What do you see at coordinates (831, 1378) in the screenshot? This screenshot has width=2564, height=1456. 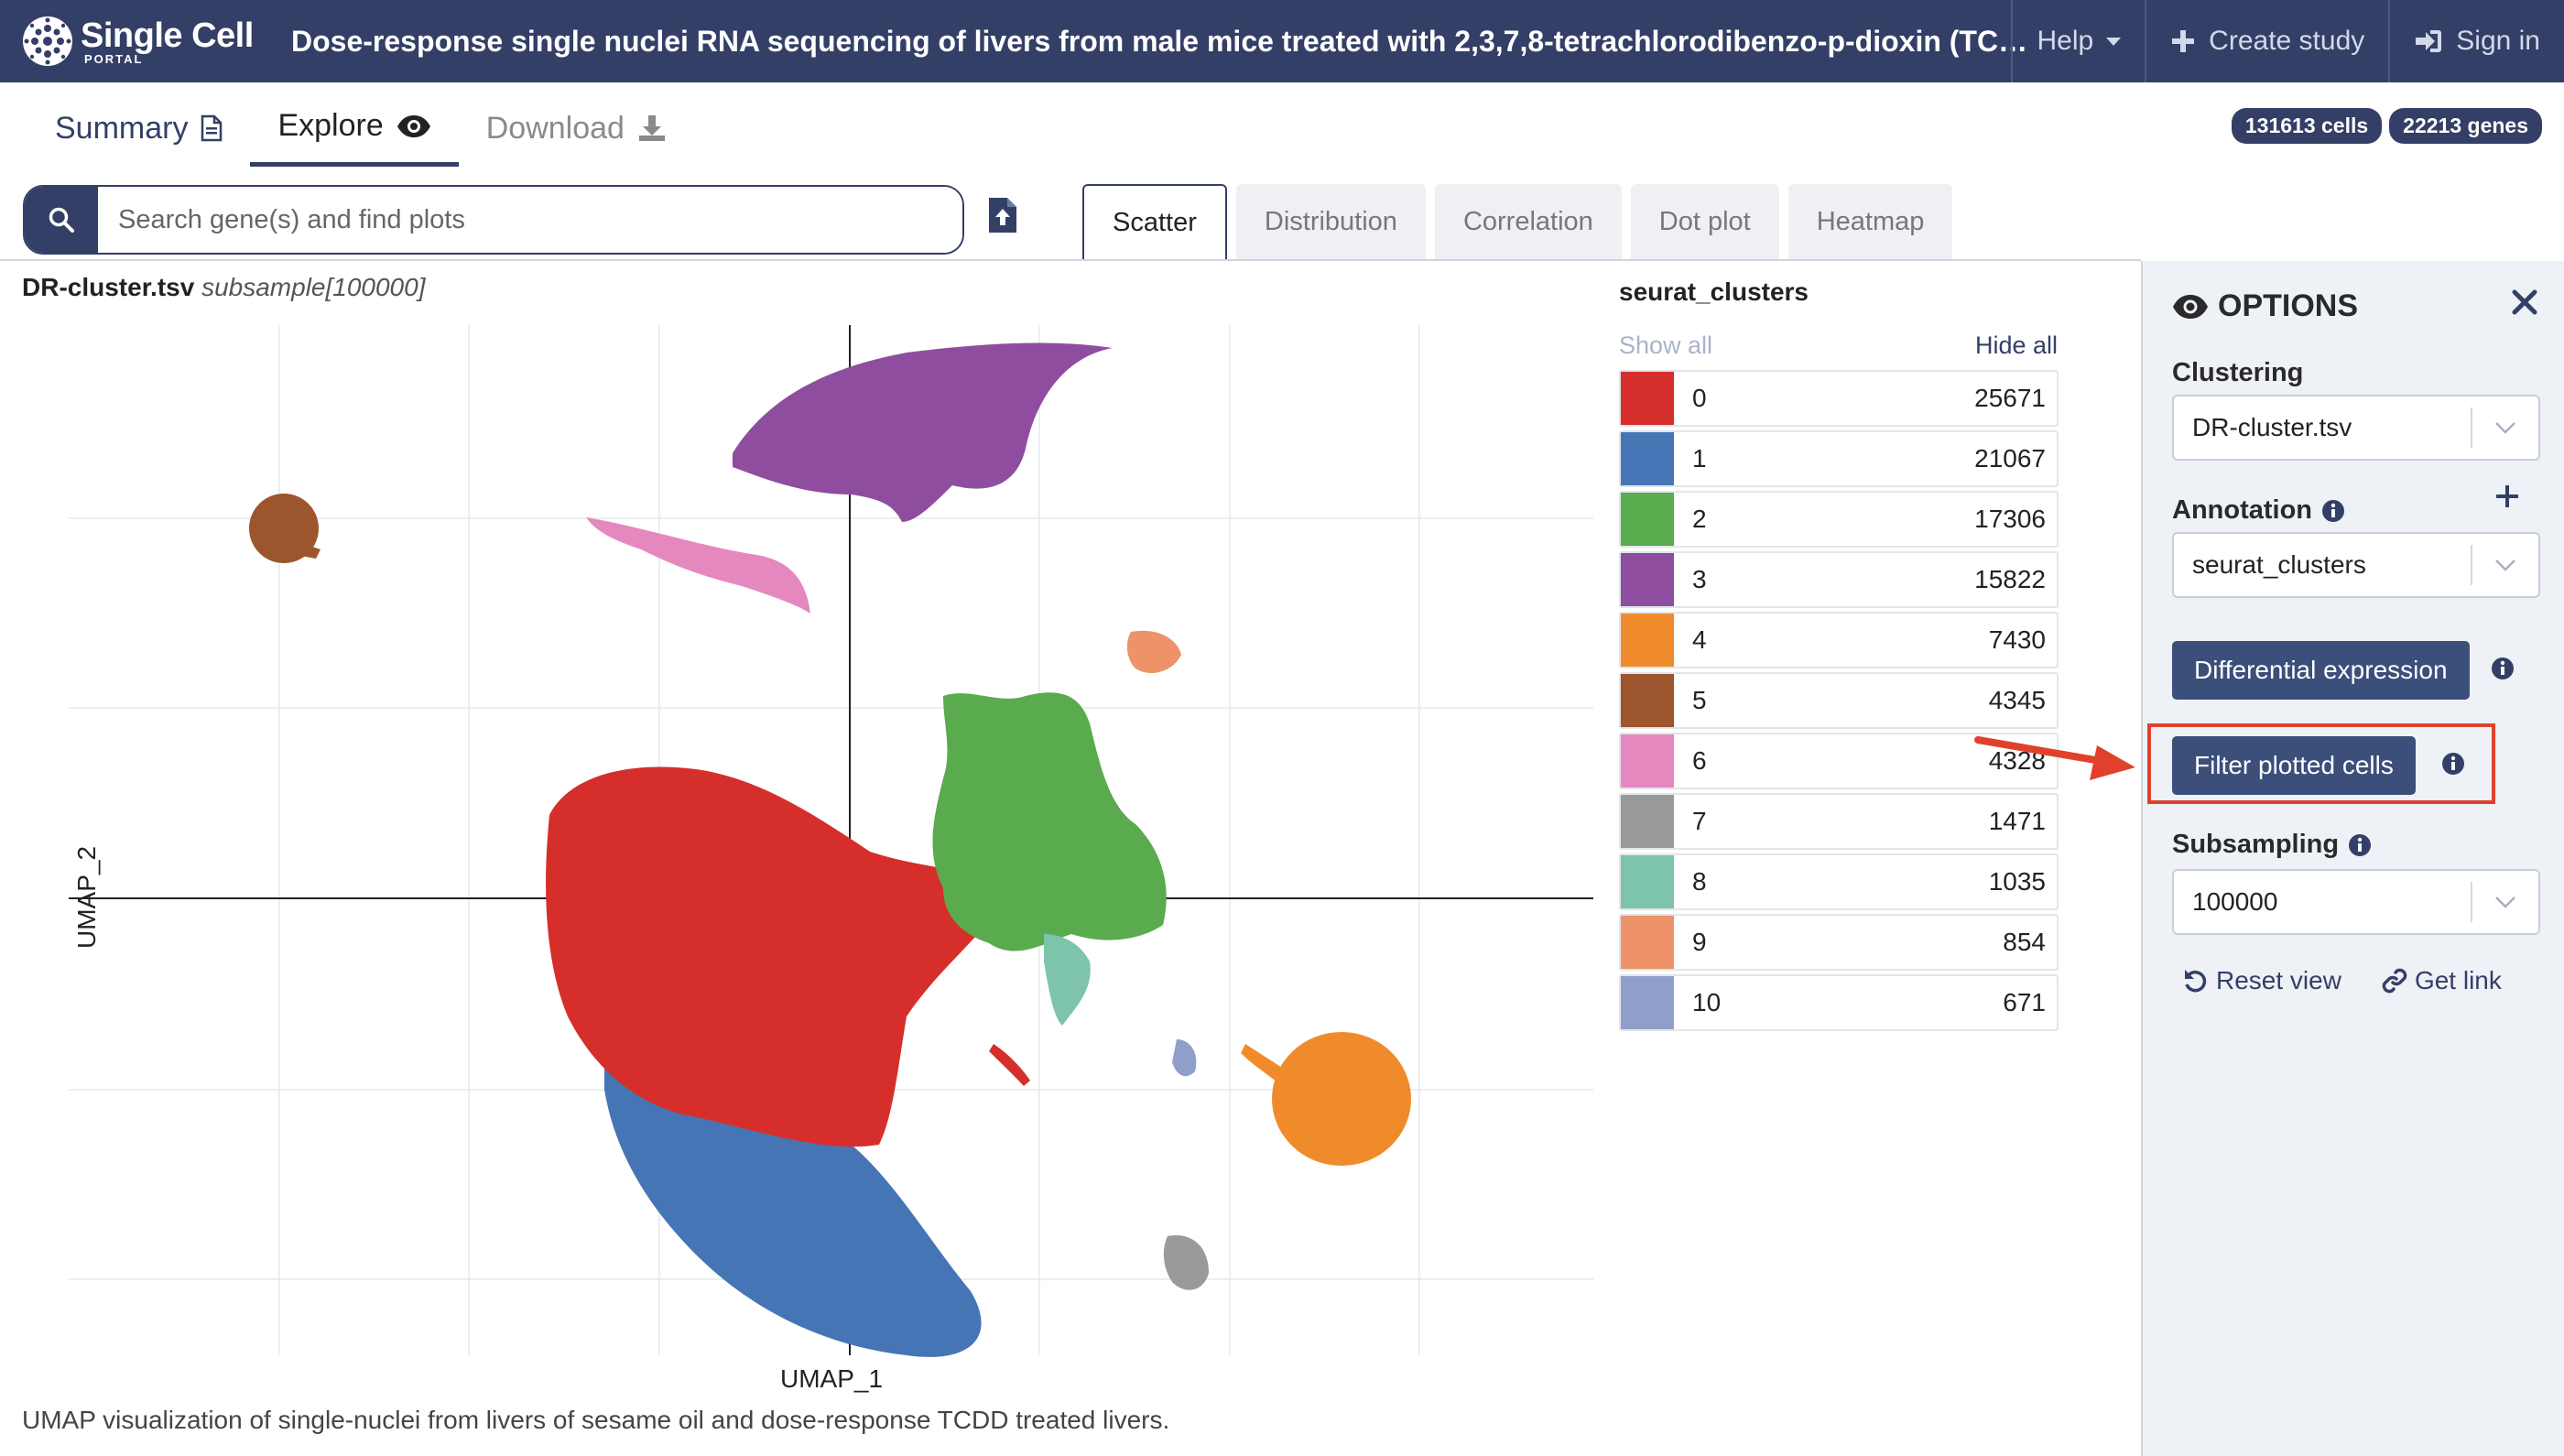 I see `x-axis-label: UMAP_1` at bounding box center [831, 1378].